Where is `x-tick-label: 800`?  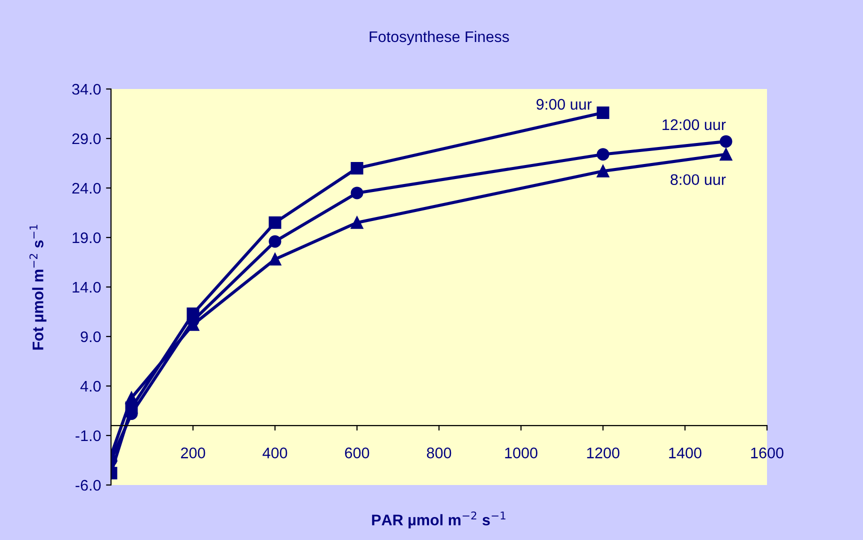 x-tick-label: 800 is located at coordinates (439, 453).